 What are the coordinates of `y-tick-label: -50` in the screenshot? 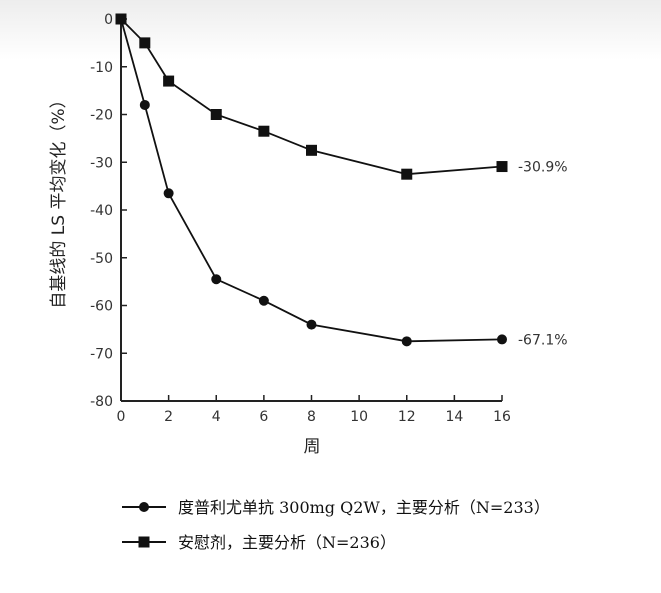 It's located at (101, 259).